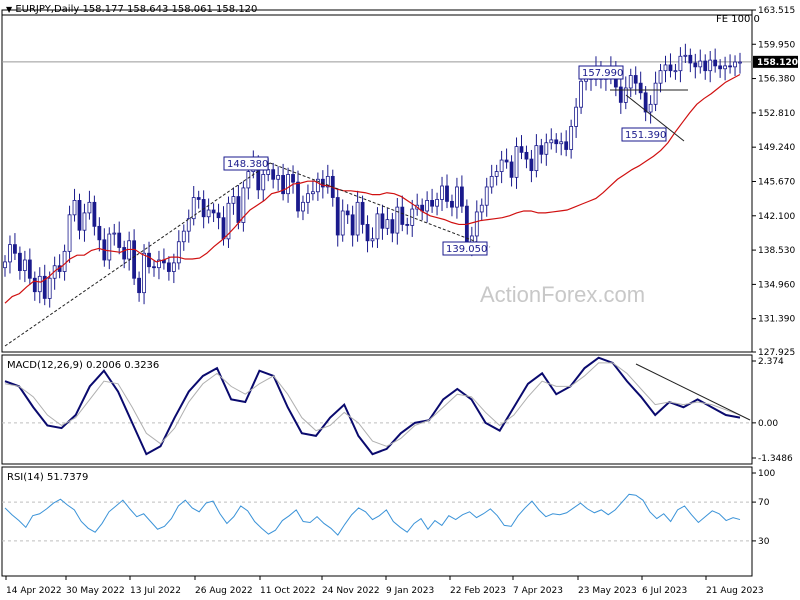  I want to click on macd-signal-line, so click(372, 404).